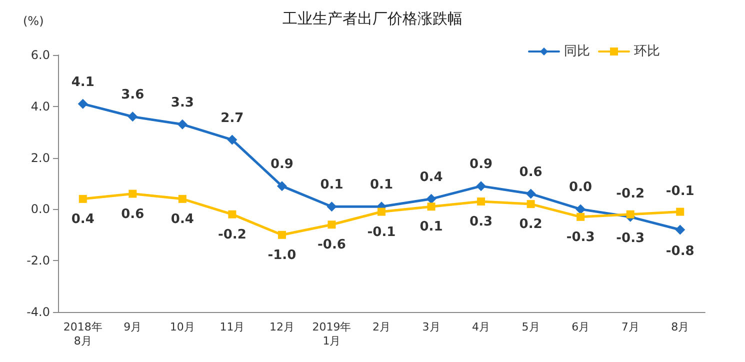  I want to click on legend-label: 同比, so click(577, 51).